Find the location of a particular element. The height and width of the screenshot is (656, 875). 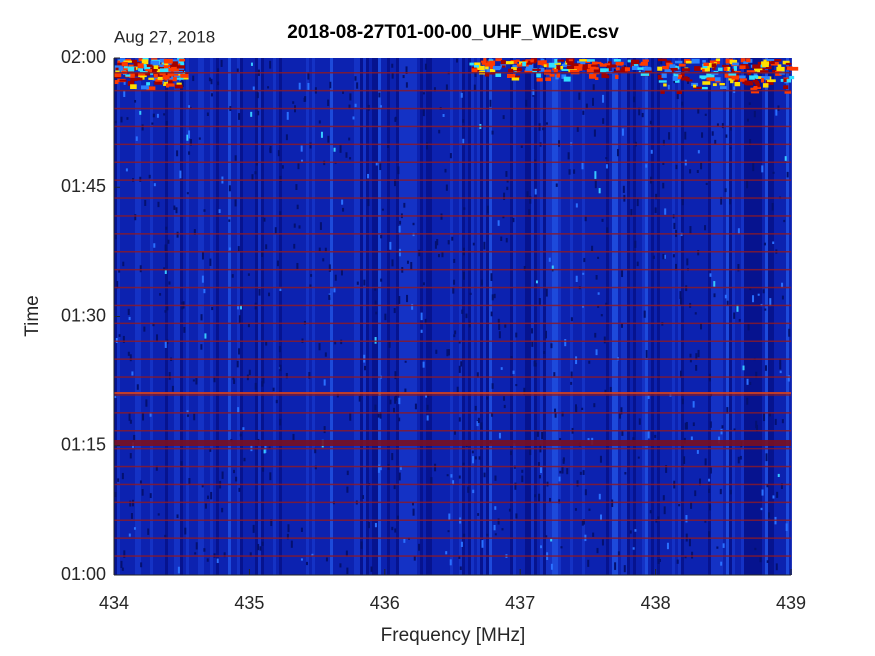

date-label: Aug 27, 2018 is located at coordinates (164, 36).